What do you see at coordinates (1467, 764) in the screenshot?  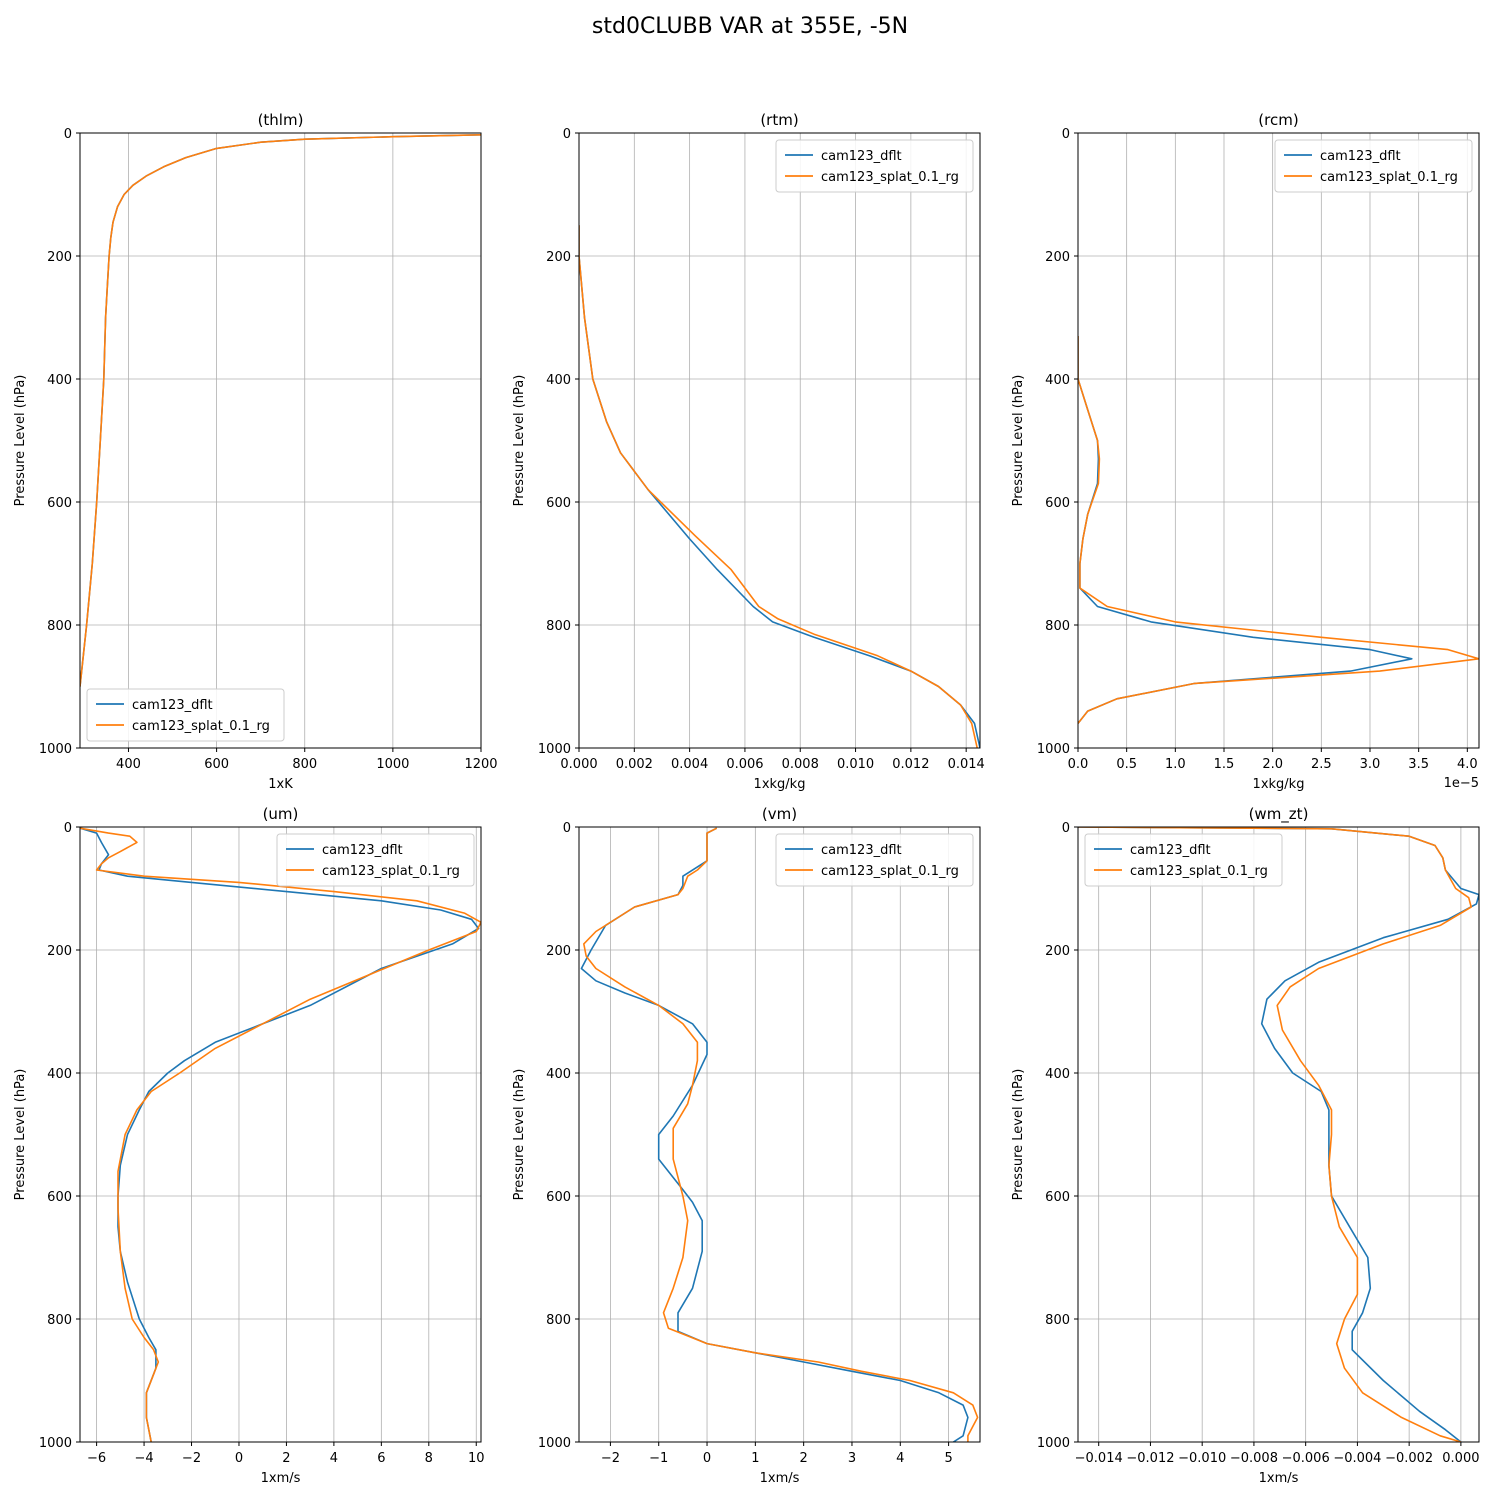 I see `x-tick-label: 4.0` at bounding box center [1467, 764].